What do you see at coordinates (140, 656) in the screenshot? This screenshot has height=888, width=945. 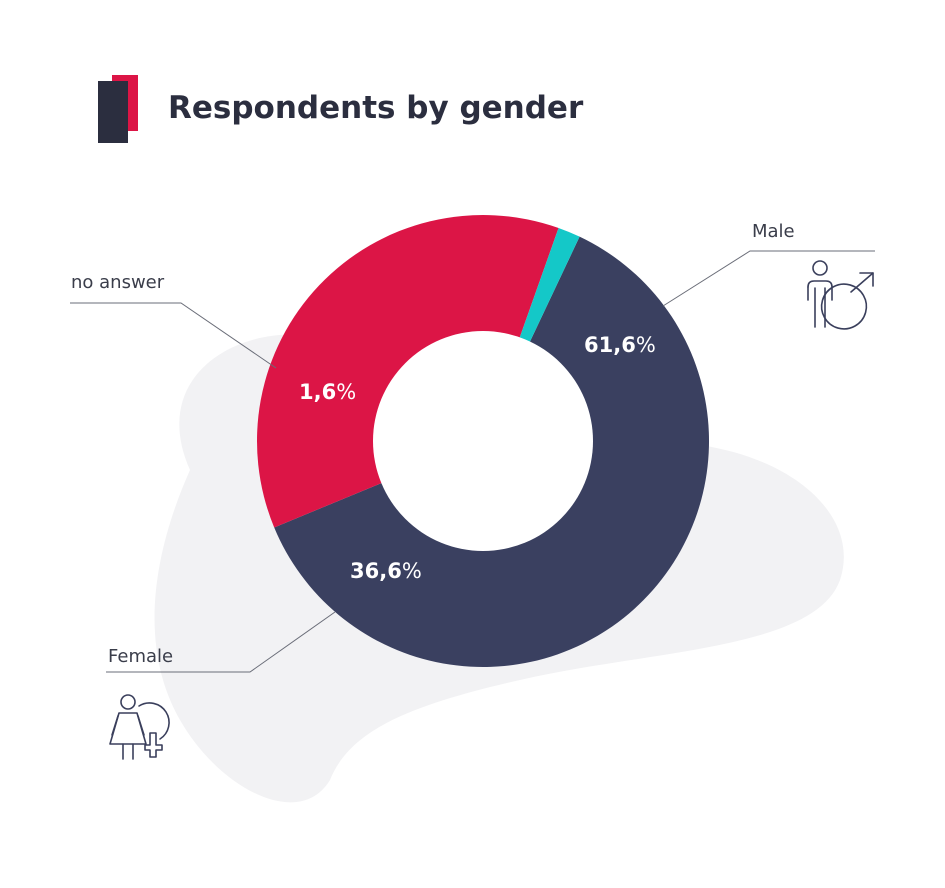 I see `category-label-female: Female` at bounding box center [140, 656].